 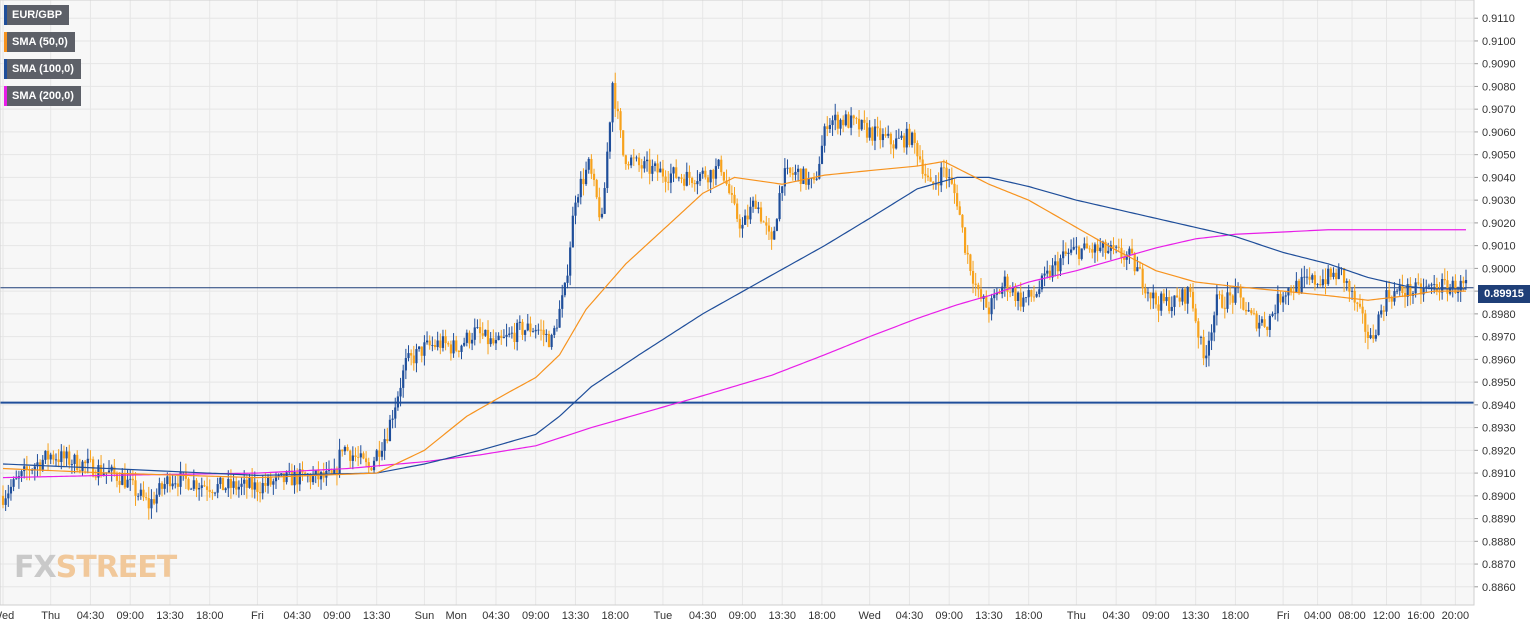 I want to click on x-tick-label: 09:00, so click(x=130, y=616).